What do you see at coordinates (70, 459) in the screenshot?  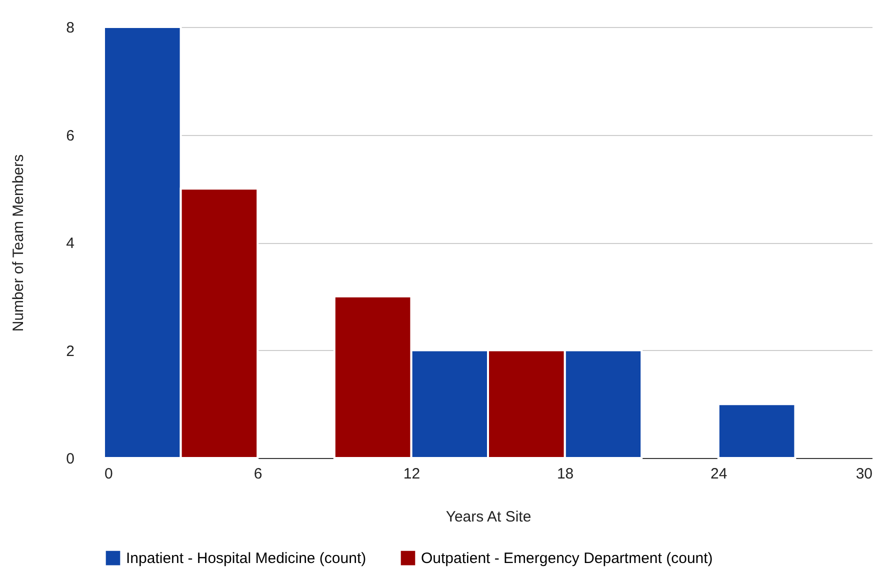 I see `y-tick-label: 0` at bounding box center [70, 459].